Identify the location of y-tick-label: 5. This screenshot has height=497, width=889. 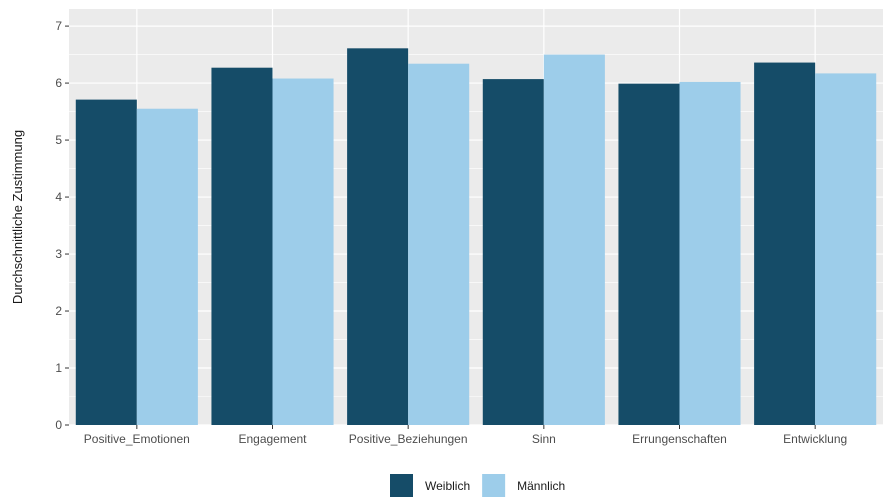
(58, 140).